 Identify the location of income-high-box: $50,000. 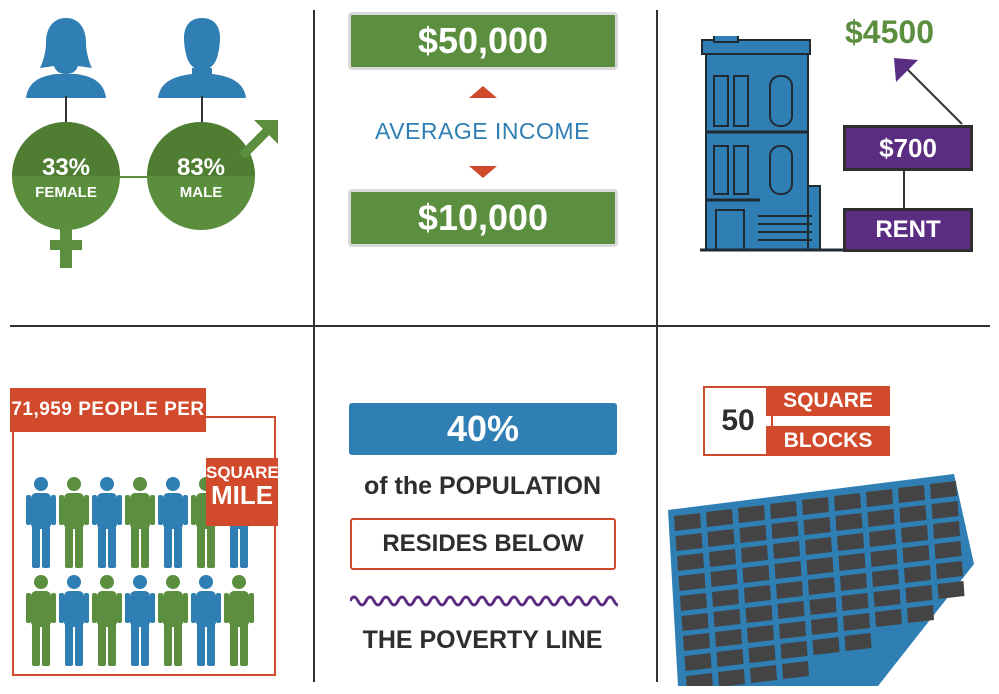
(483, 41).